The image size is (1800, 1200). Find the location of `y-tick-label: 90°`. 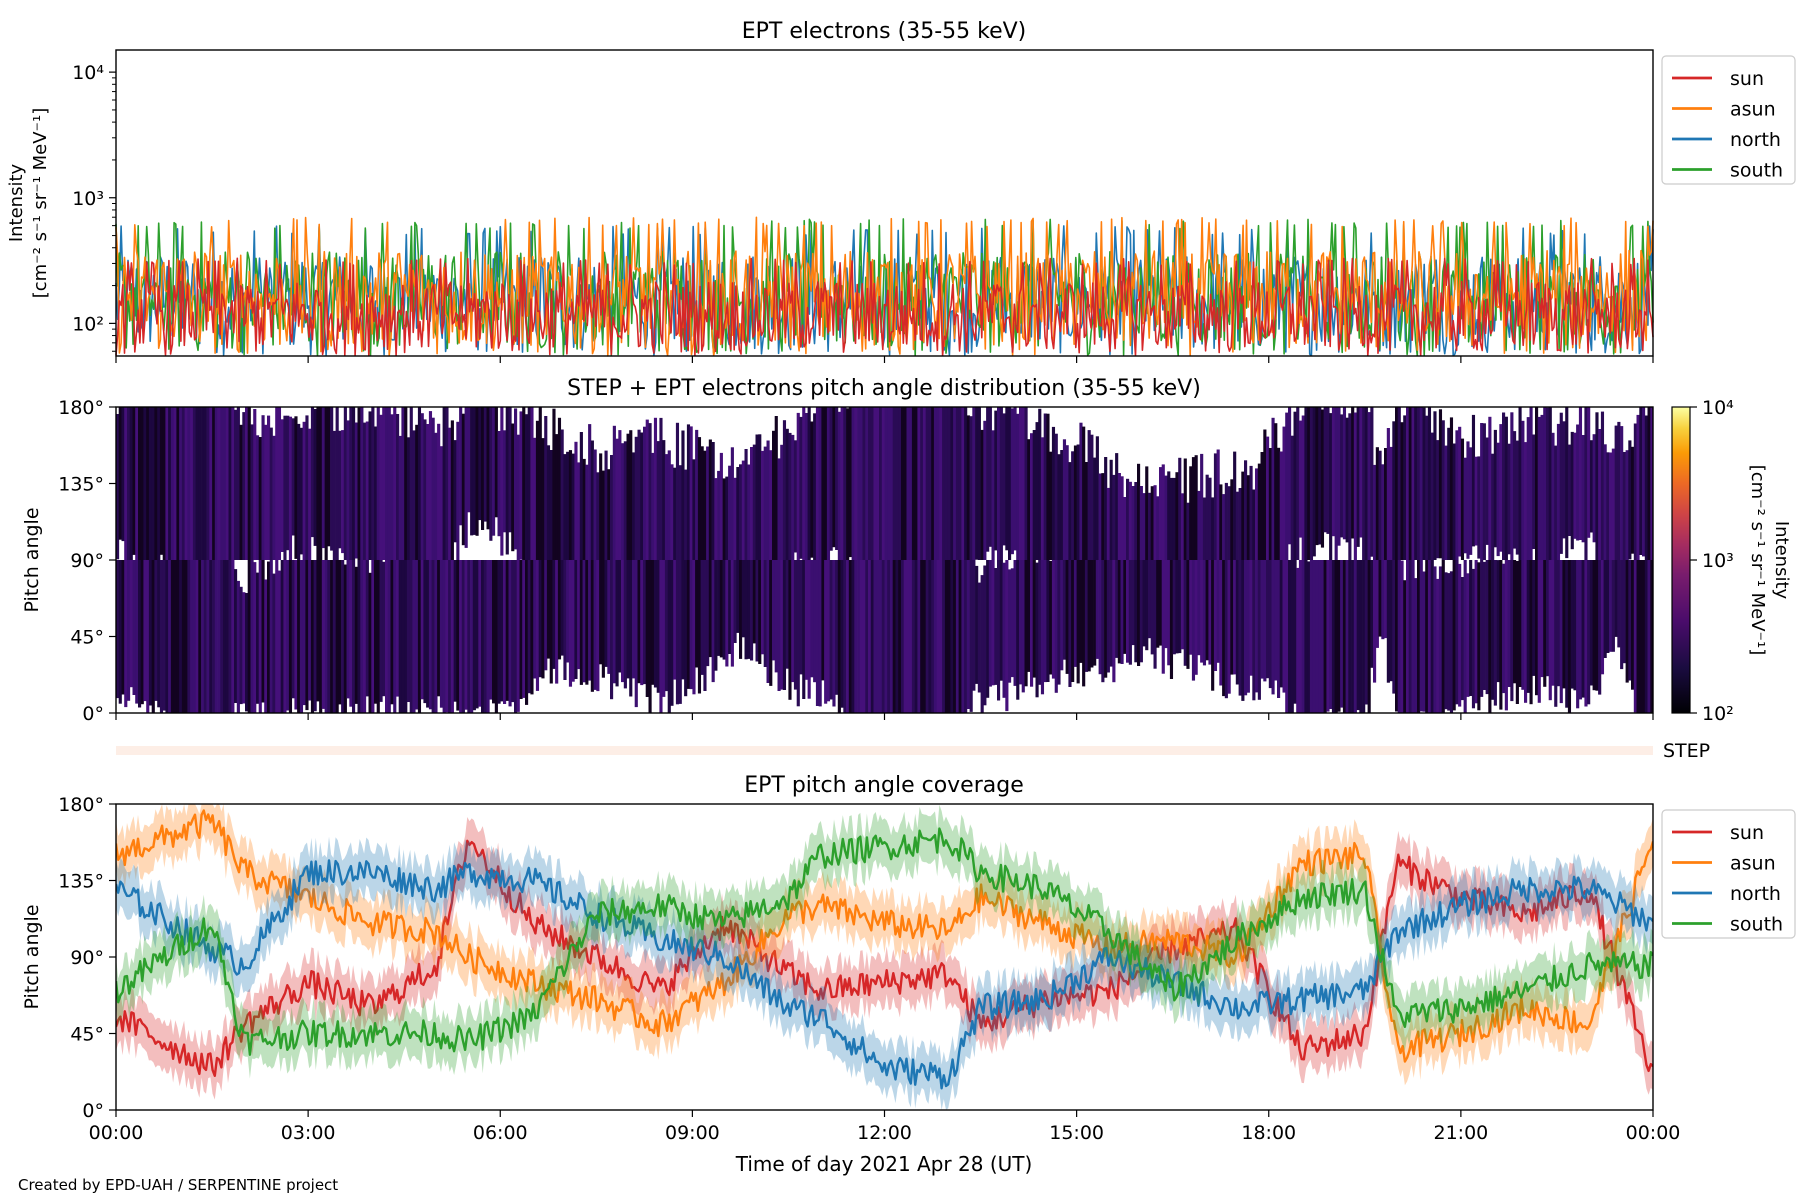

y-tick-label: 90° is located at coordinates (87, 561).